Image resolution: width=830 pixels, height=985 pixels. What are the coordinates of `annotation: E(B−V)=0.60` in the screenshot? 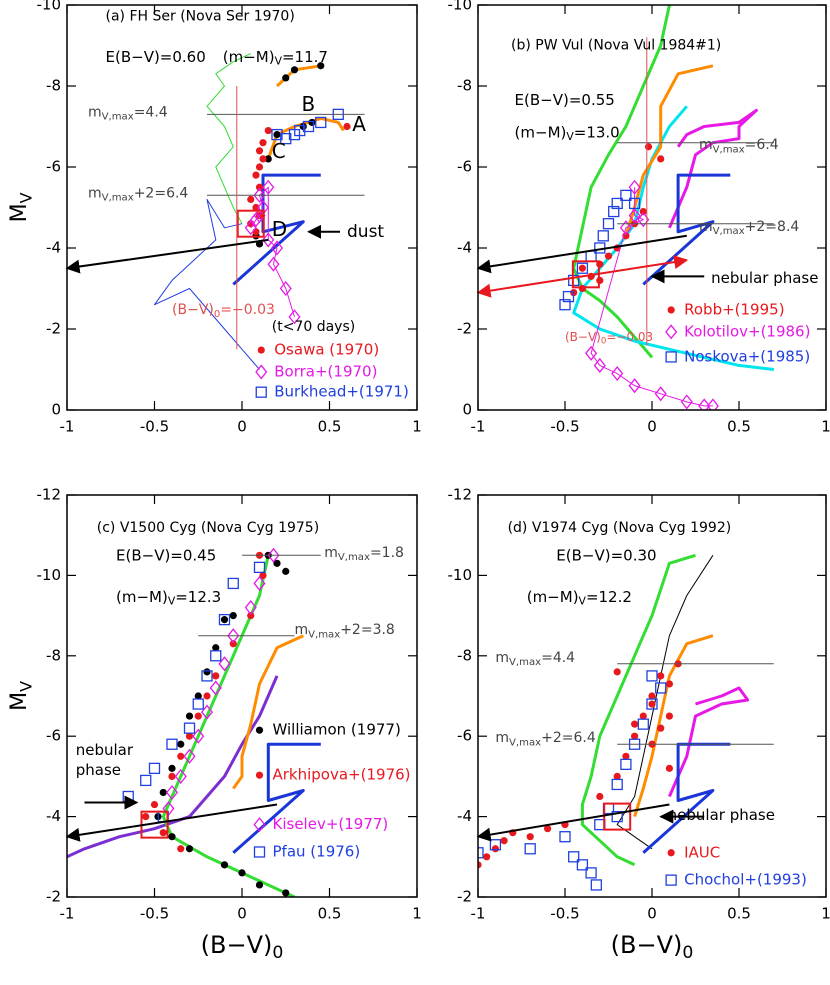 It's located at (156, 56).